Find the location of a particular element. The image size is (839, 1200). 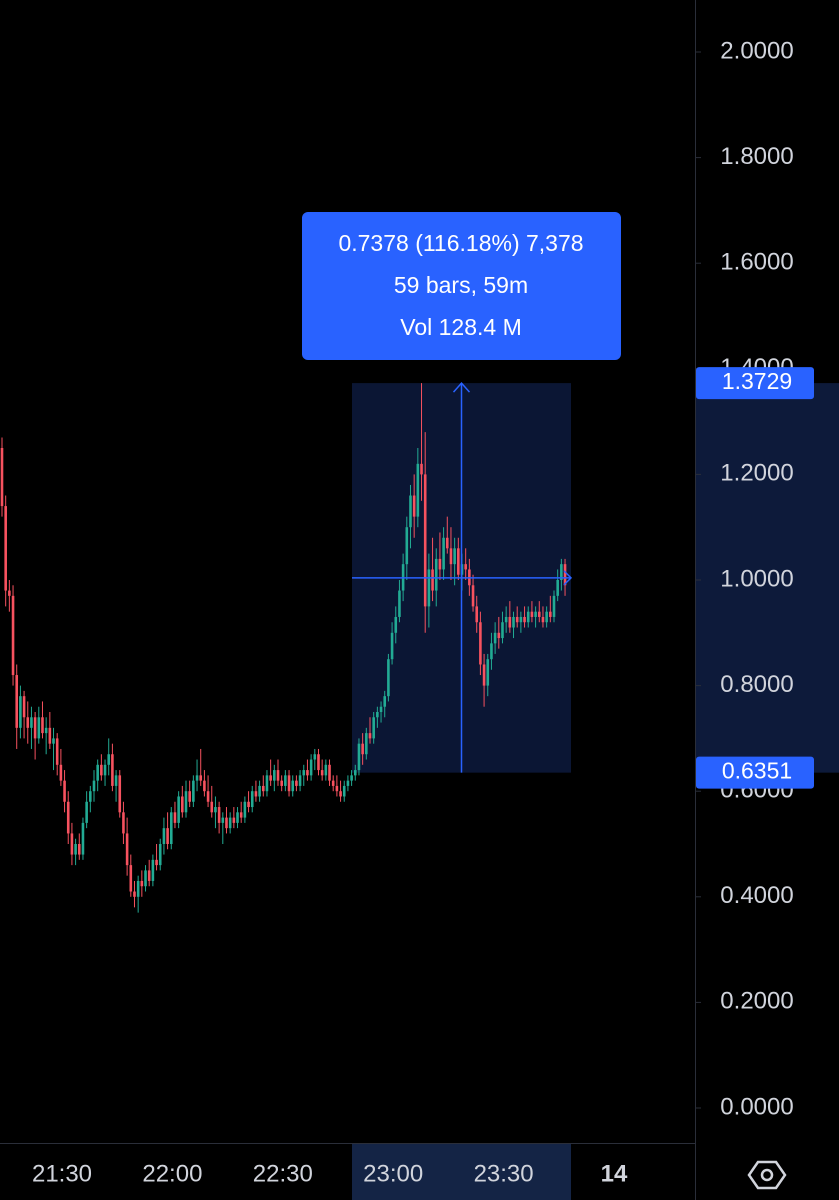

settings-icon-center is located at coordinates (767, 1175).